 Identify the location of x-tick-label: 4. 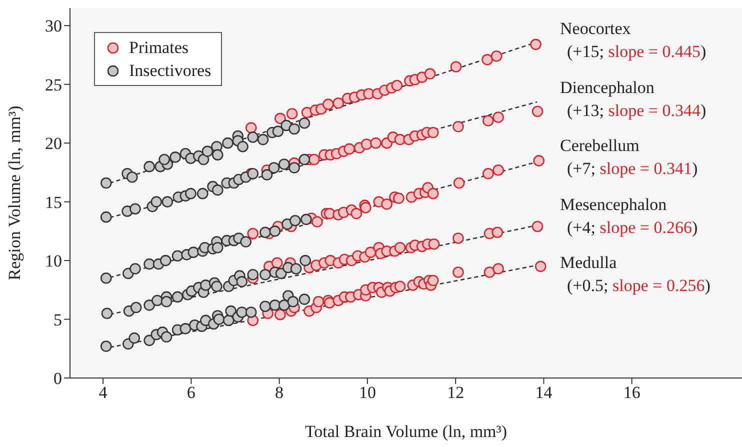
(103, 392).